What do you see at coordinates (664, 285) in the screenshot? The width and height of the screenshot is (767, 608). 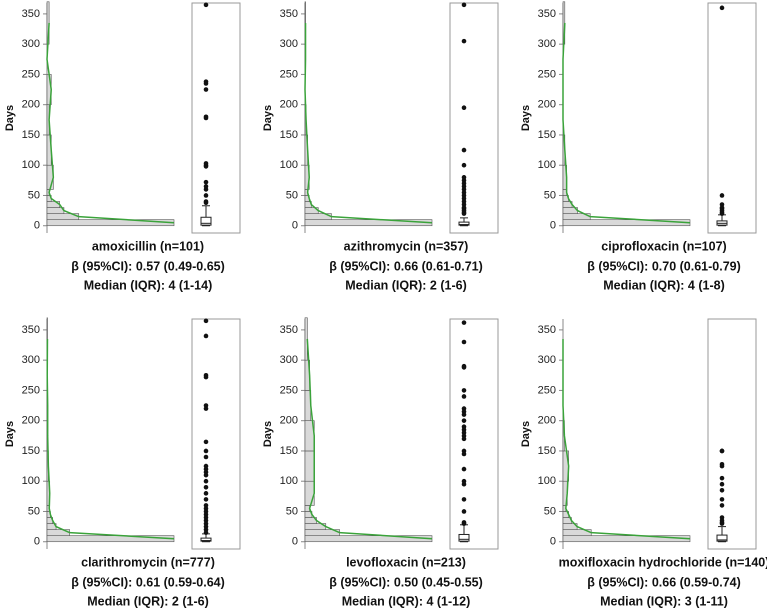 I see `median-caption: Median (IQR): 4 (1-8)` at bounding box center [664, 285].